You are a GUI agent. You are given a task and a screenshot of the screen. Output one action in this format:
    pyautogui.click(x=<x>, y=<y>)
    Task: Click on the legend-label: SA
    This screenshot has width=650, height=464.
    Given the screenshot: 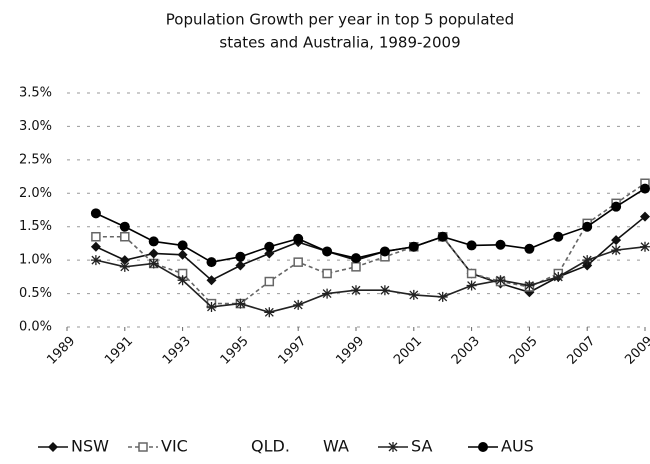 What is the action you would take?
    pyautogui.click(x=421, y=446)
    